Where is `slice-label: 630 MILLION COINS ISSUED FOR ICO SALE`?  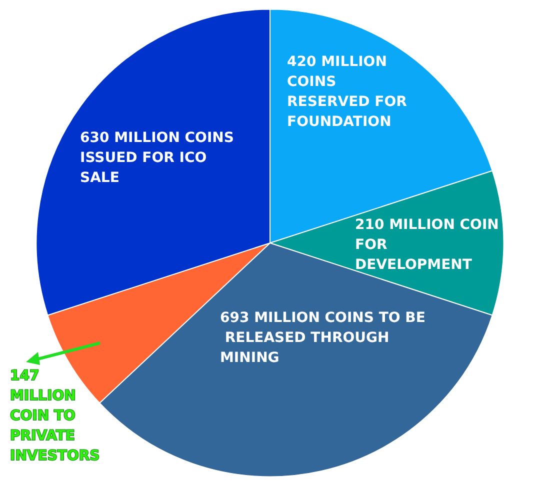
slice-label: 630 MILLION COINS ISSUED FOR ICO SALE is located at coordinates (159, 158).